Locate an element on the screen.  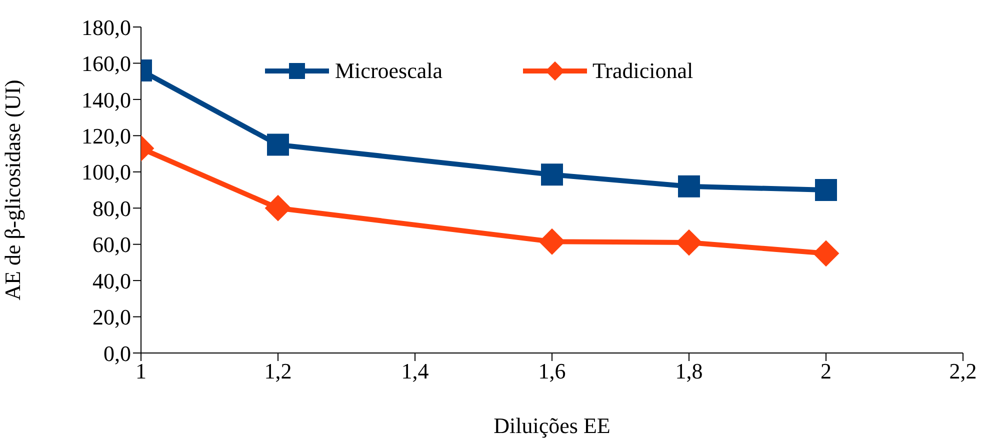
y-tick-label: 140,0 is located at coordinates (106, 99).